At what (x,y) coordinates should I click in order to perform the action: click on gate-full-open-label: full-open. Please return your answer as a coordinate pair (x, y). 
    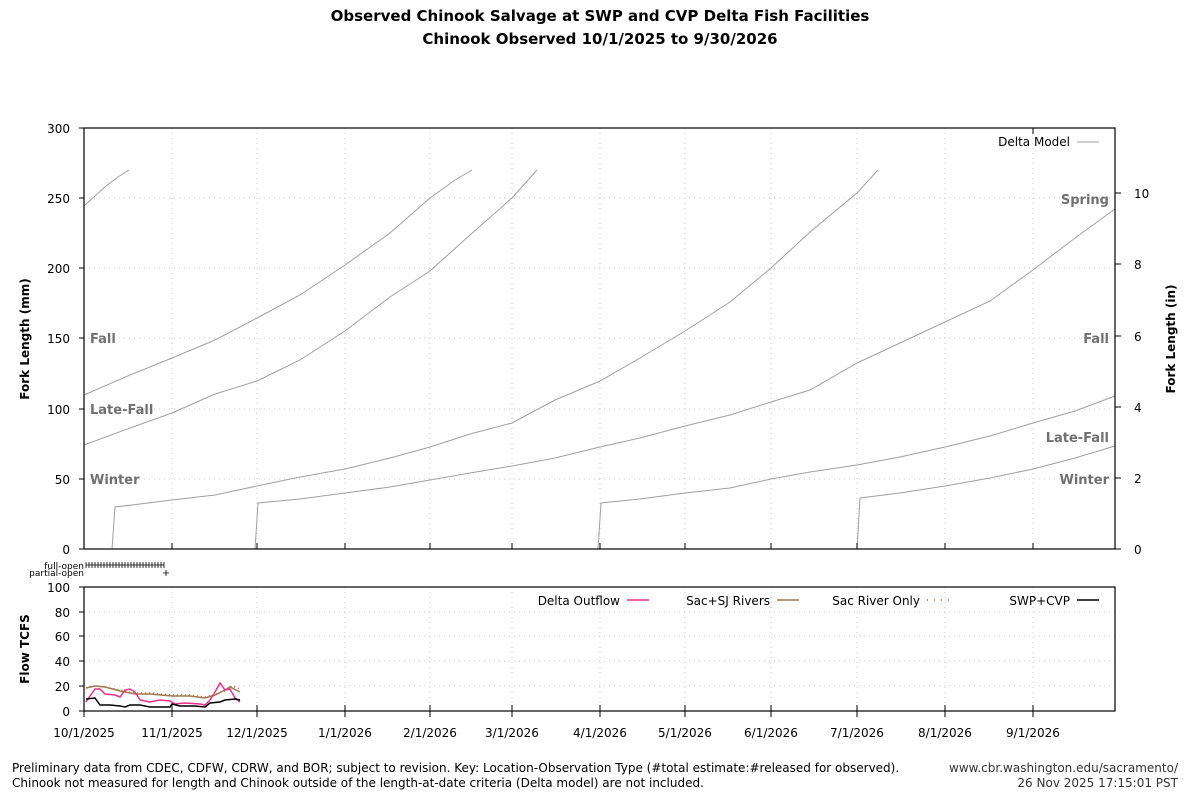
    Looking at the image, I should click on (64, 567).